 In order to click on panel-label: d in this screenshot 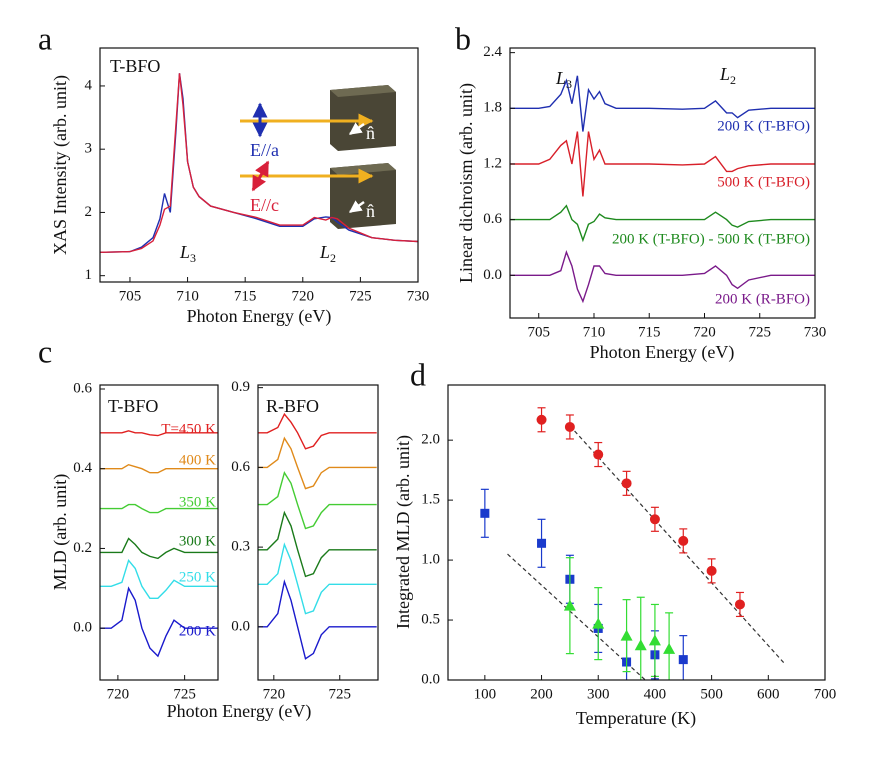, I will do `click(418, 374)`.